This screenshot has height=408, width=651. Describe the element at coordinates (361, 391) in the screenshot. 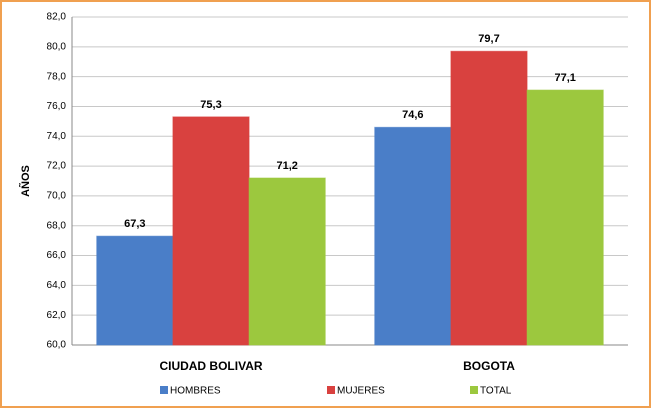

I see `legend-label: MUJERES` at that location.